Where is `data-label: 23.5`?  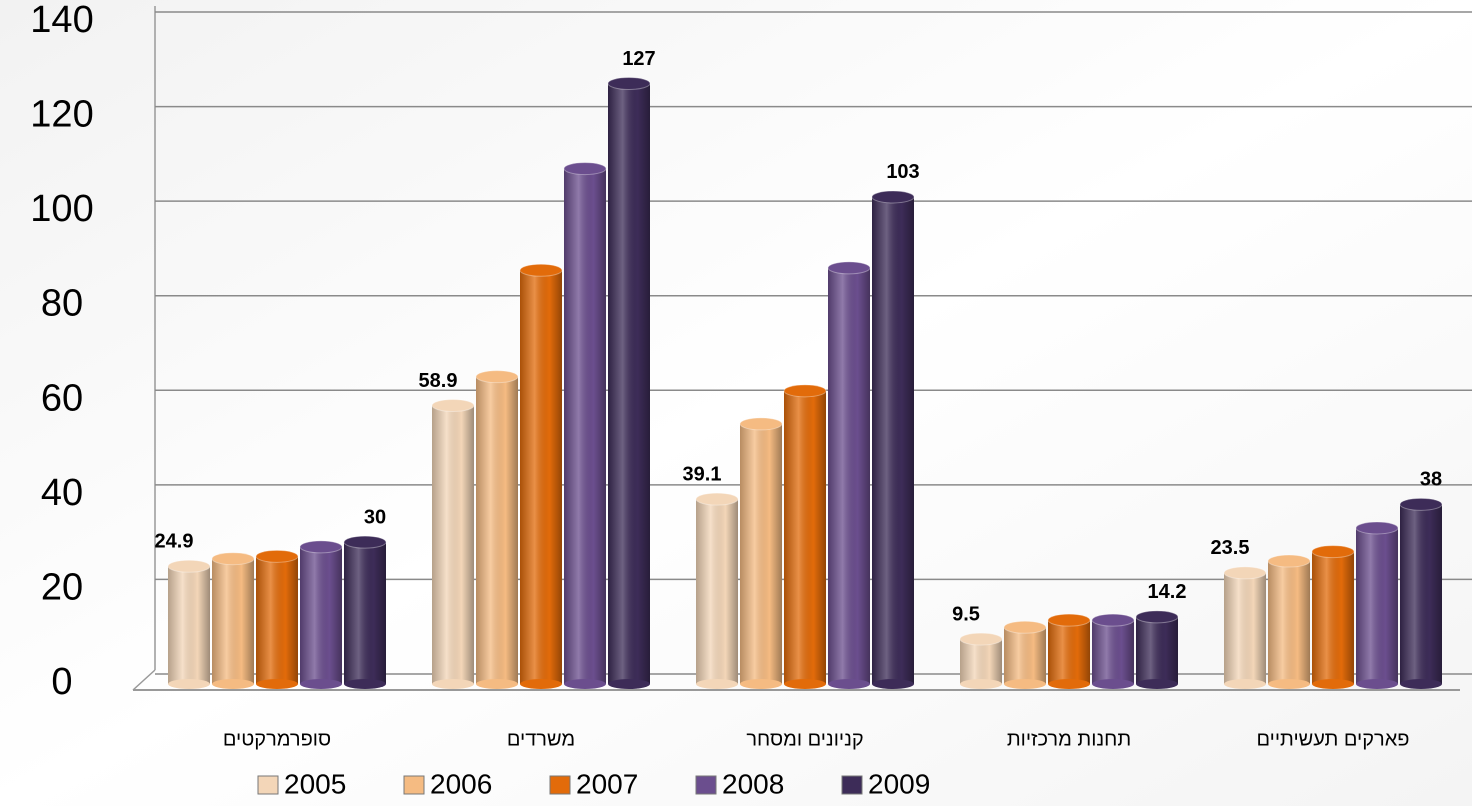
data-label: 23.5 is located at coordinates (1230, 548).